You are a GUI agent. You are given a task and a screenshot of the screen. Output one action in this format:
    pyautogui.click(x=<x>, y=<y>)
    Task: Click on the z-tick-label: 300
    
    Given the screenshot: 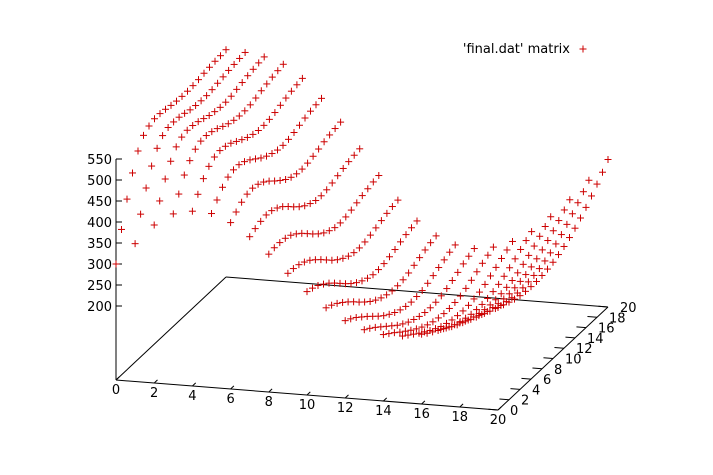 What is the action you would take?
    pyautogui.click(x=99, y=265)
    